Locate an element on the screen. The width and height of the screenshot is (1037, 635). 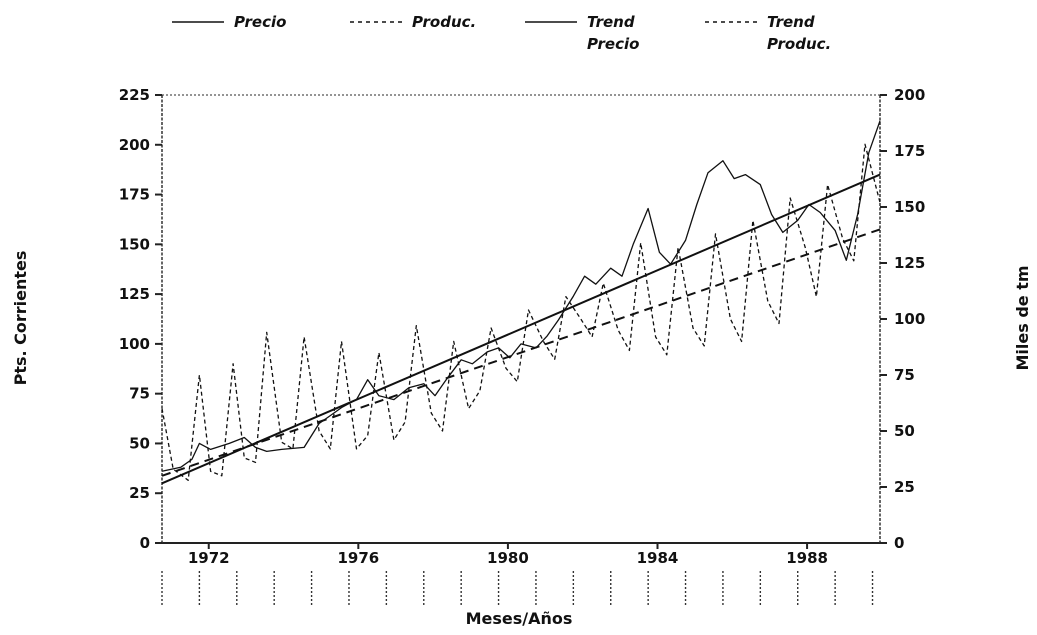
left-y-tick-label: 200 is located at coordinates (134, 145).